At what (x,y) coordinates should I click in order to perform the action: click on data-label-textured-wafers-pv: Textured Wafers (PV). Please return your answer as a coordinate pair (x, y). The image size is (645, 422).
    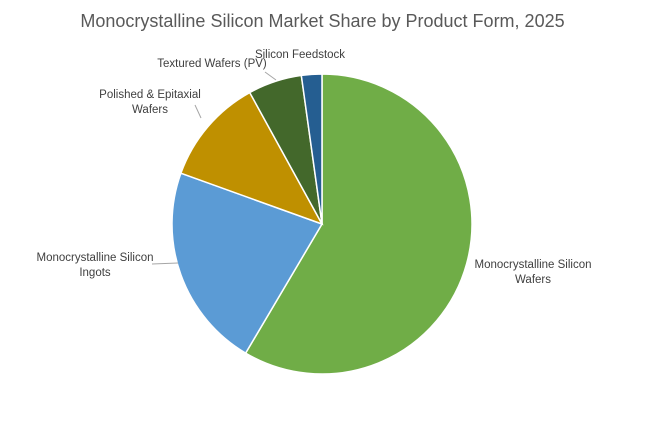
    Looking at the image, I should click on (212, 64).